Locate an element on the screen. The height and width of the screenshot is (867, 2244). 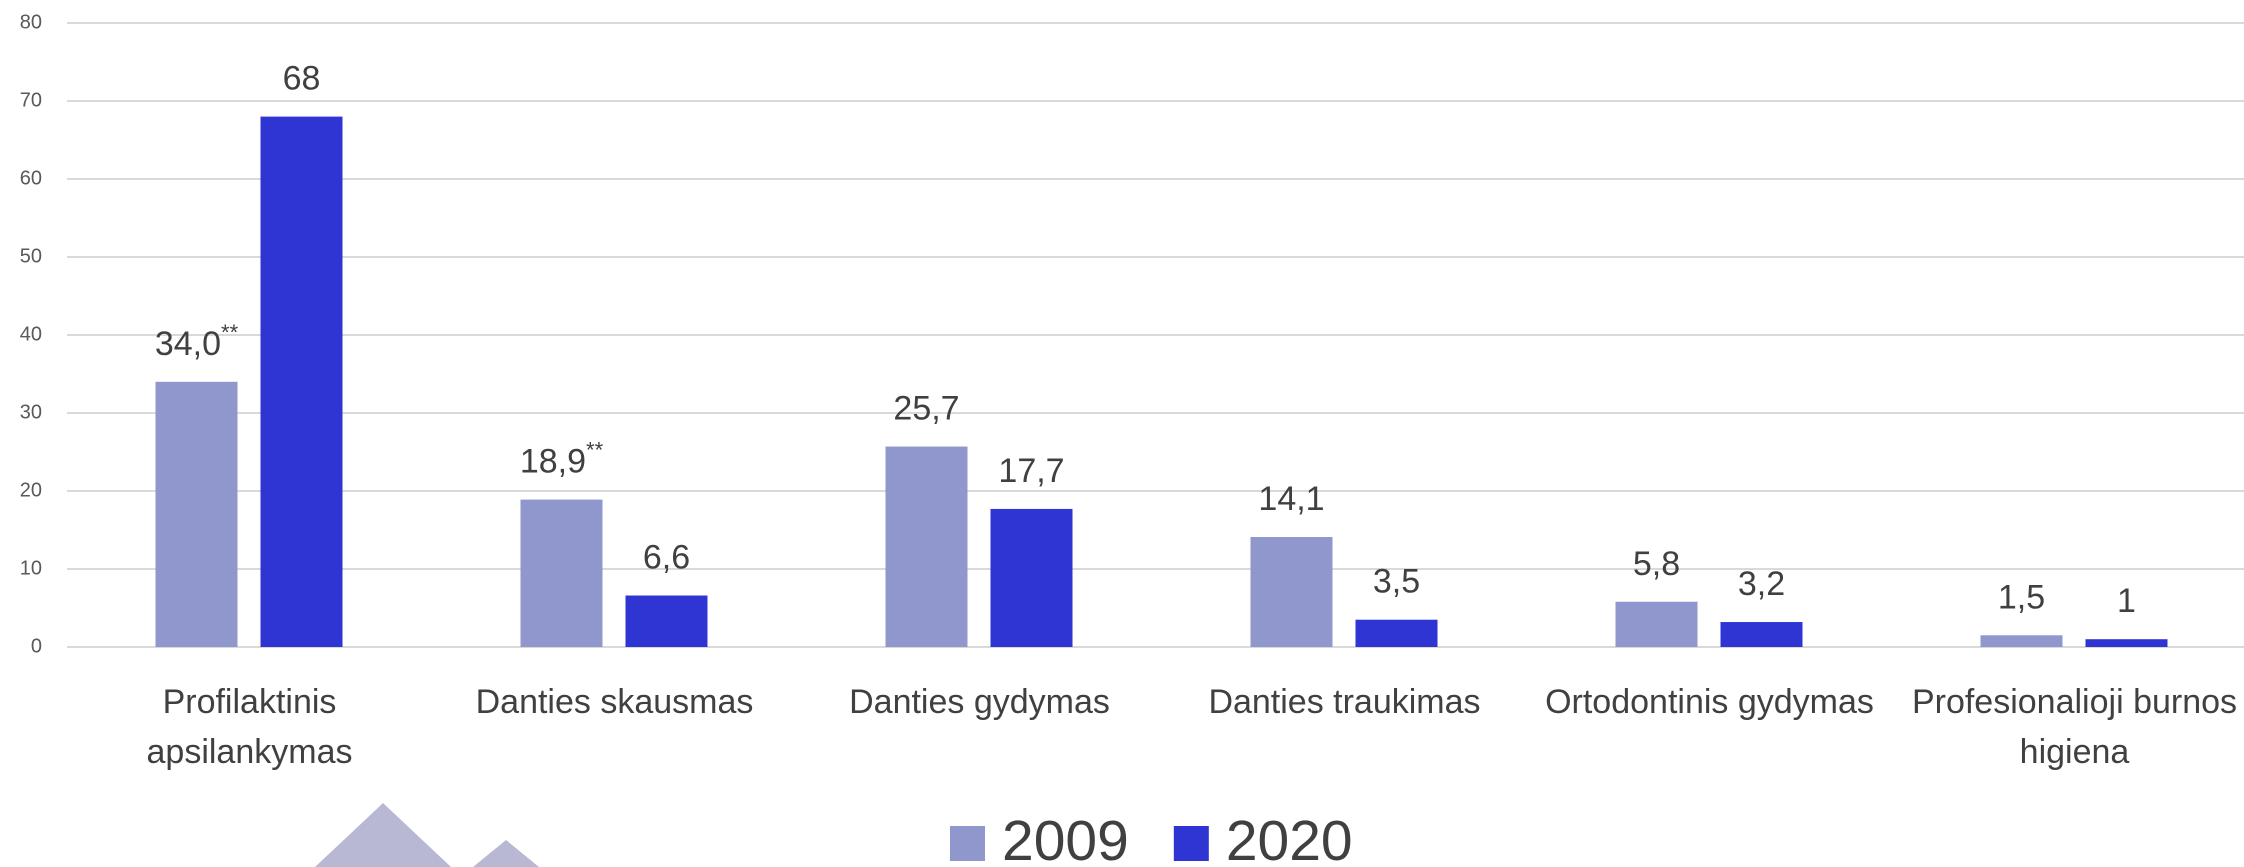
y-tick-label: 10 is located at coordinates (31, 568).